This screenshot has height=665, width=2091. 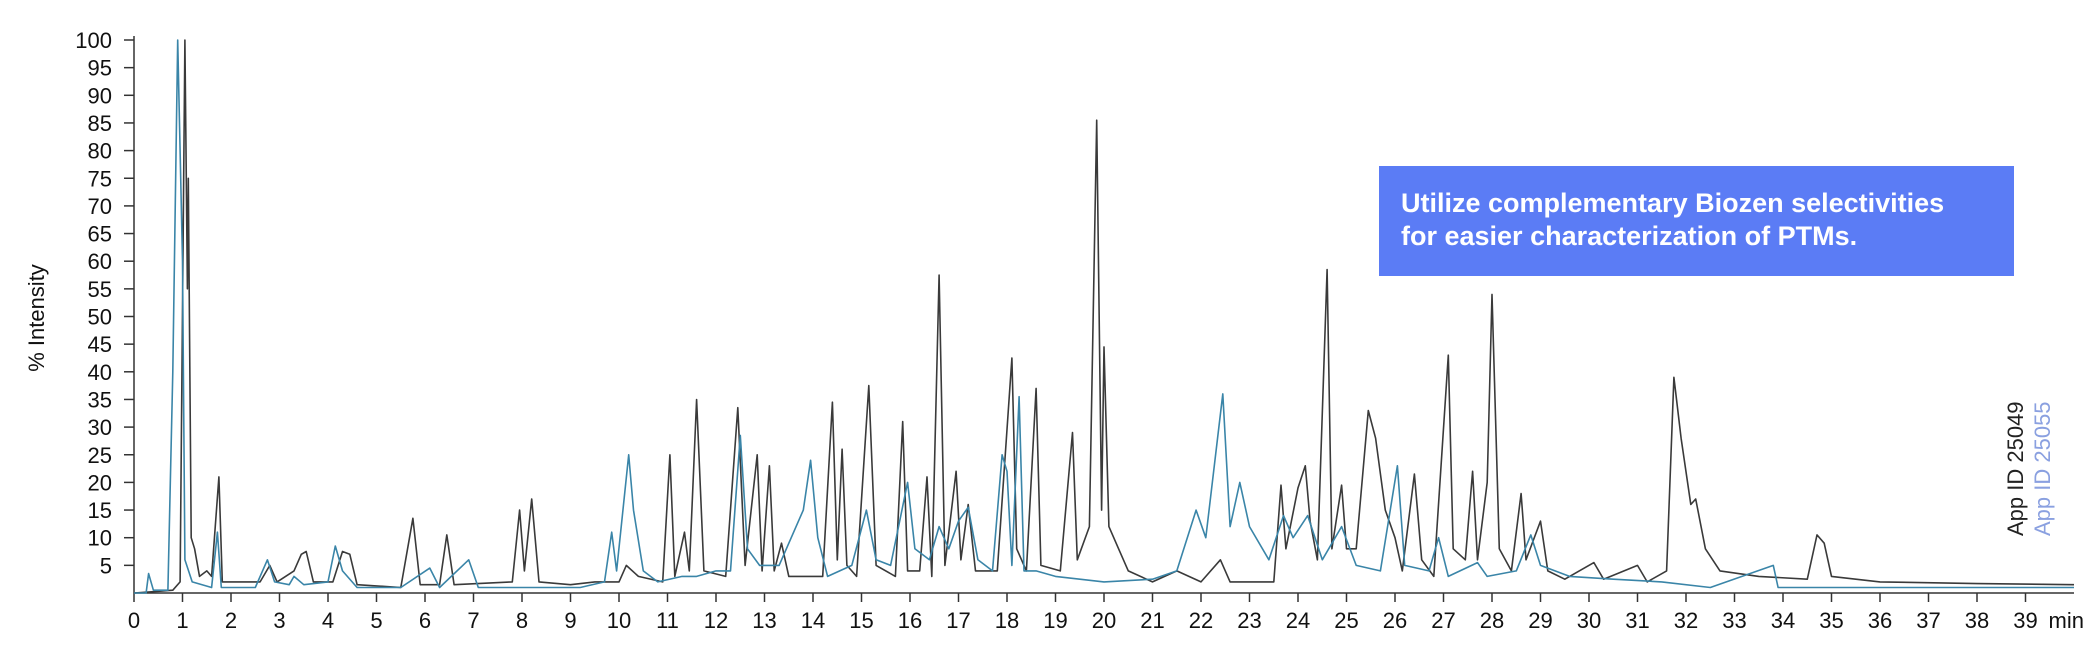 What do you see at coordinates (958, 620) in the screenshot?
I see `x-tick-label: 17` at bounding box center [958, 620].